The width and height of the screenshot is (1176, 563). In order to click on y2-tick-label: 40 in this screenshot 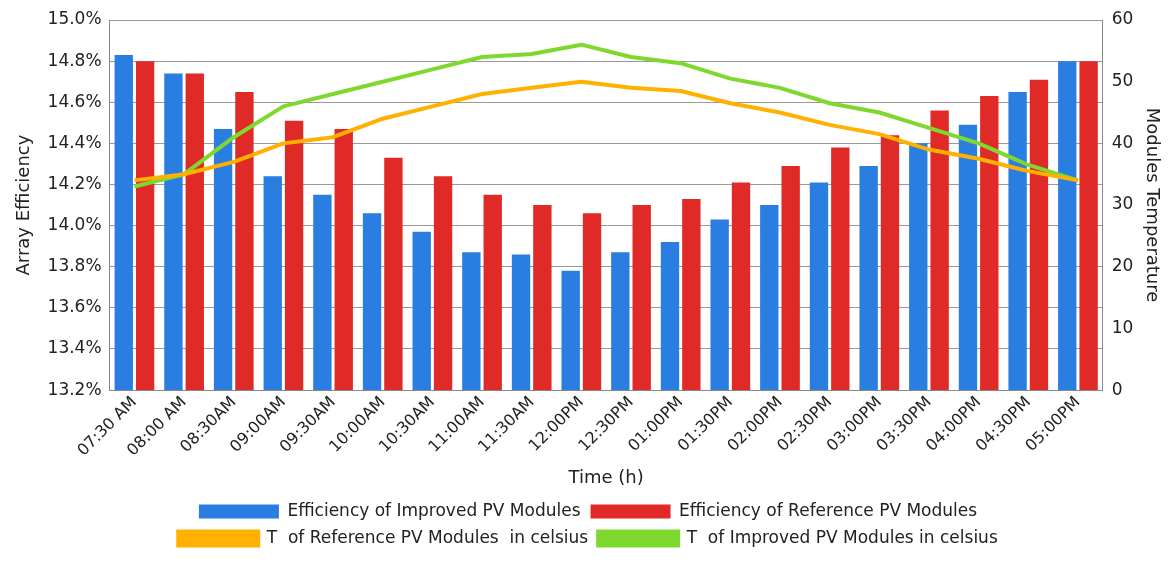, I will do `click(1122, 141)`.